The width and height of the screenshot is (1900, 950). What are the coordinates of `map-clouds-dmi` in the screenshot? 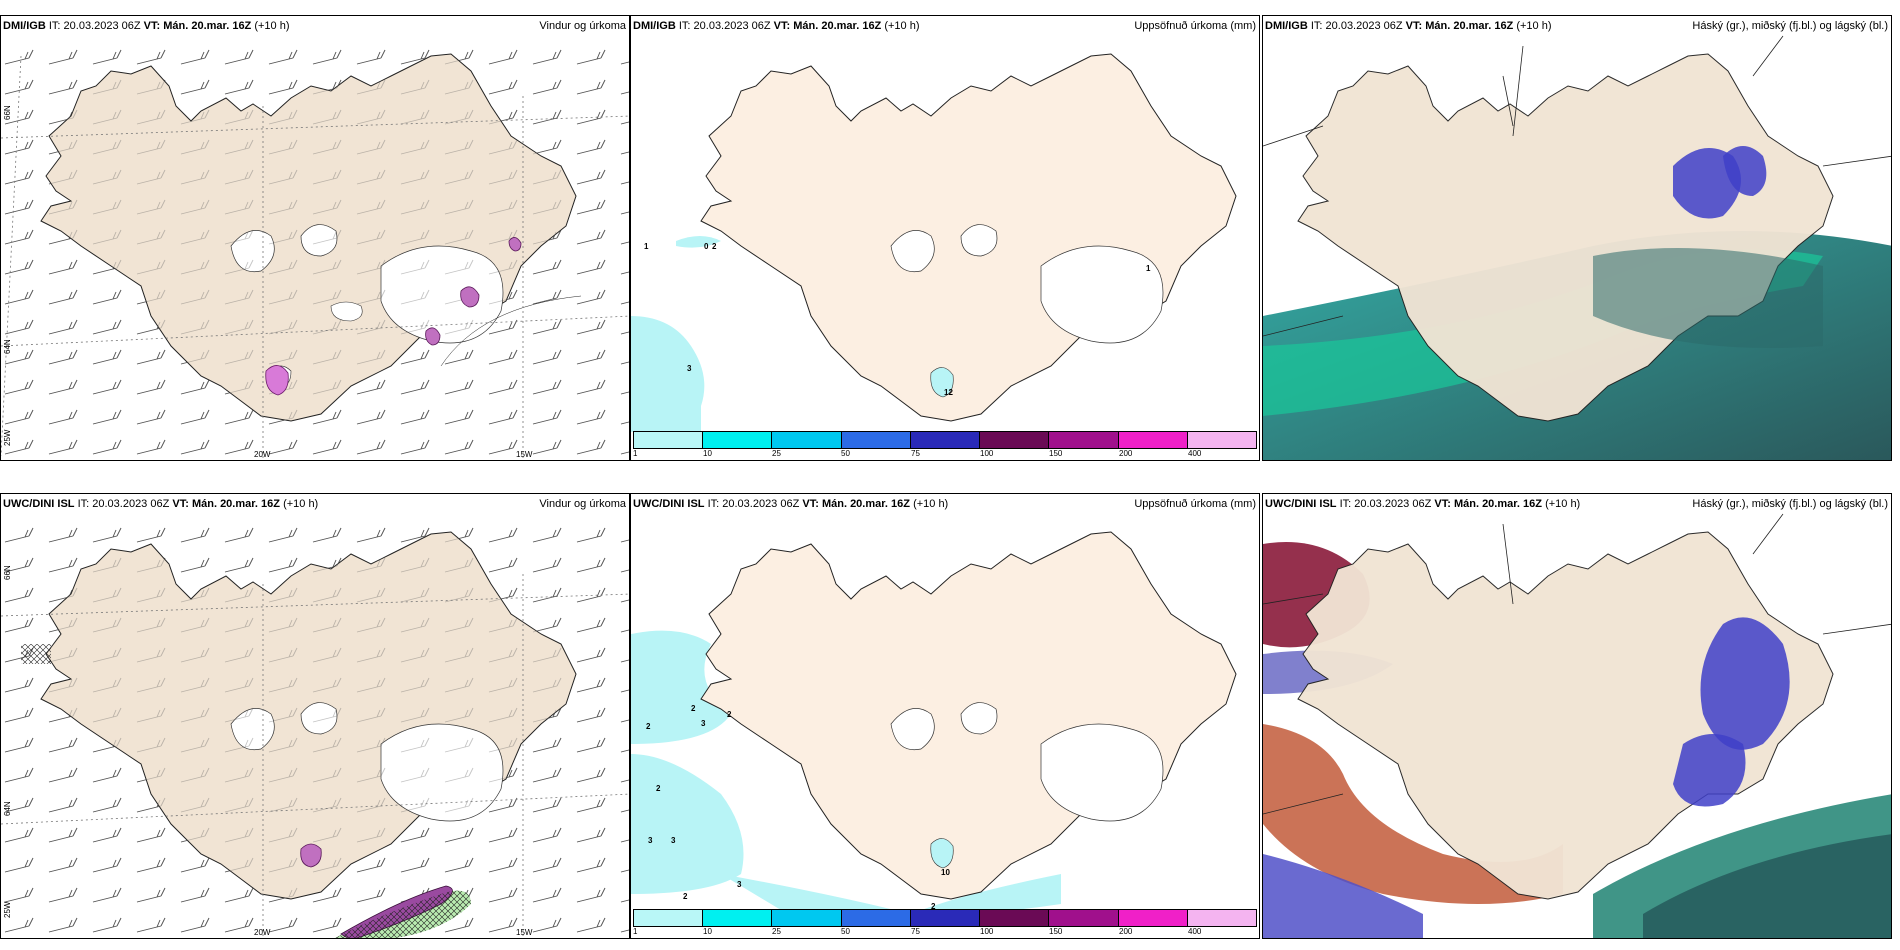 It's located at (1577, 247).